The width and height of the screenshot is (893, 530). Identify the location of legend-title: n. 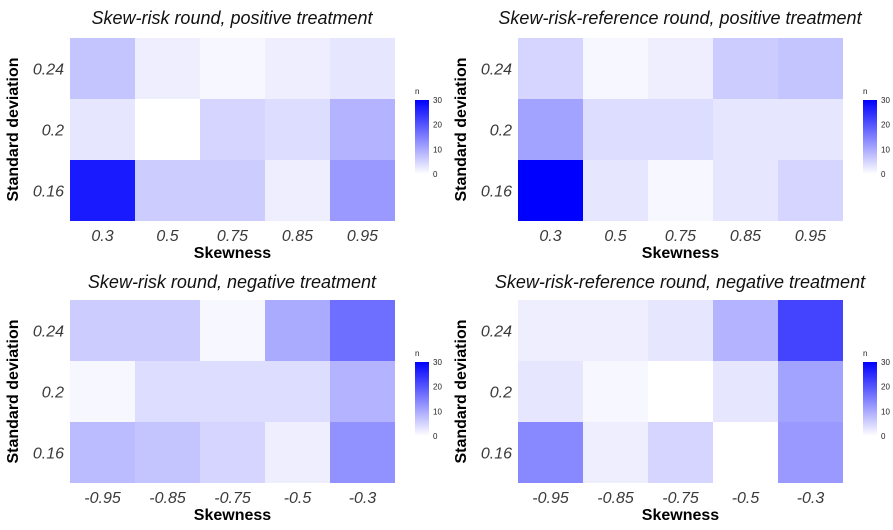
(865, 353).